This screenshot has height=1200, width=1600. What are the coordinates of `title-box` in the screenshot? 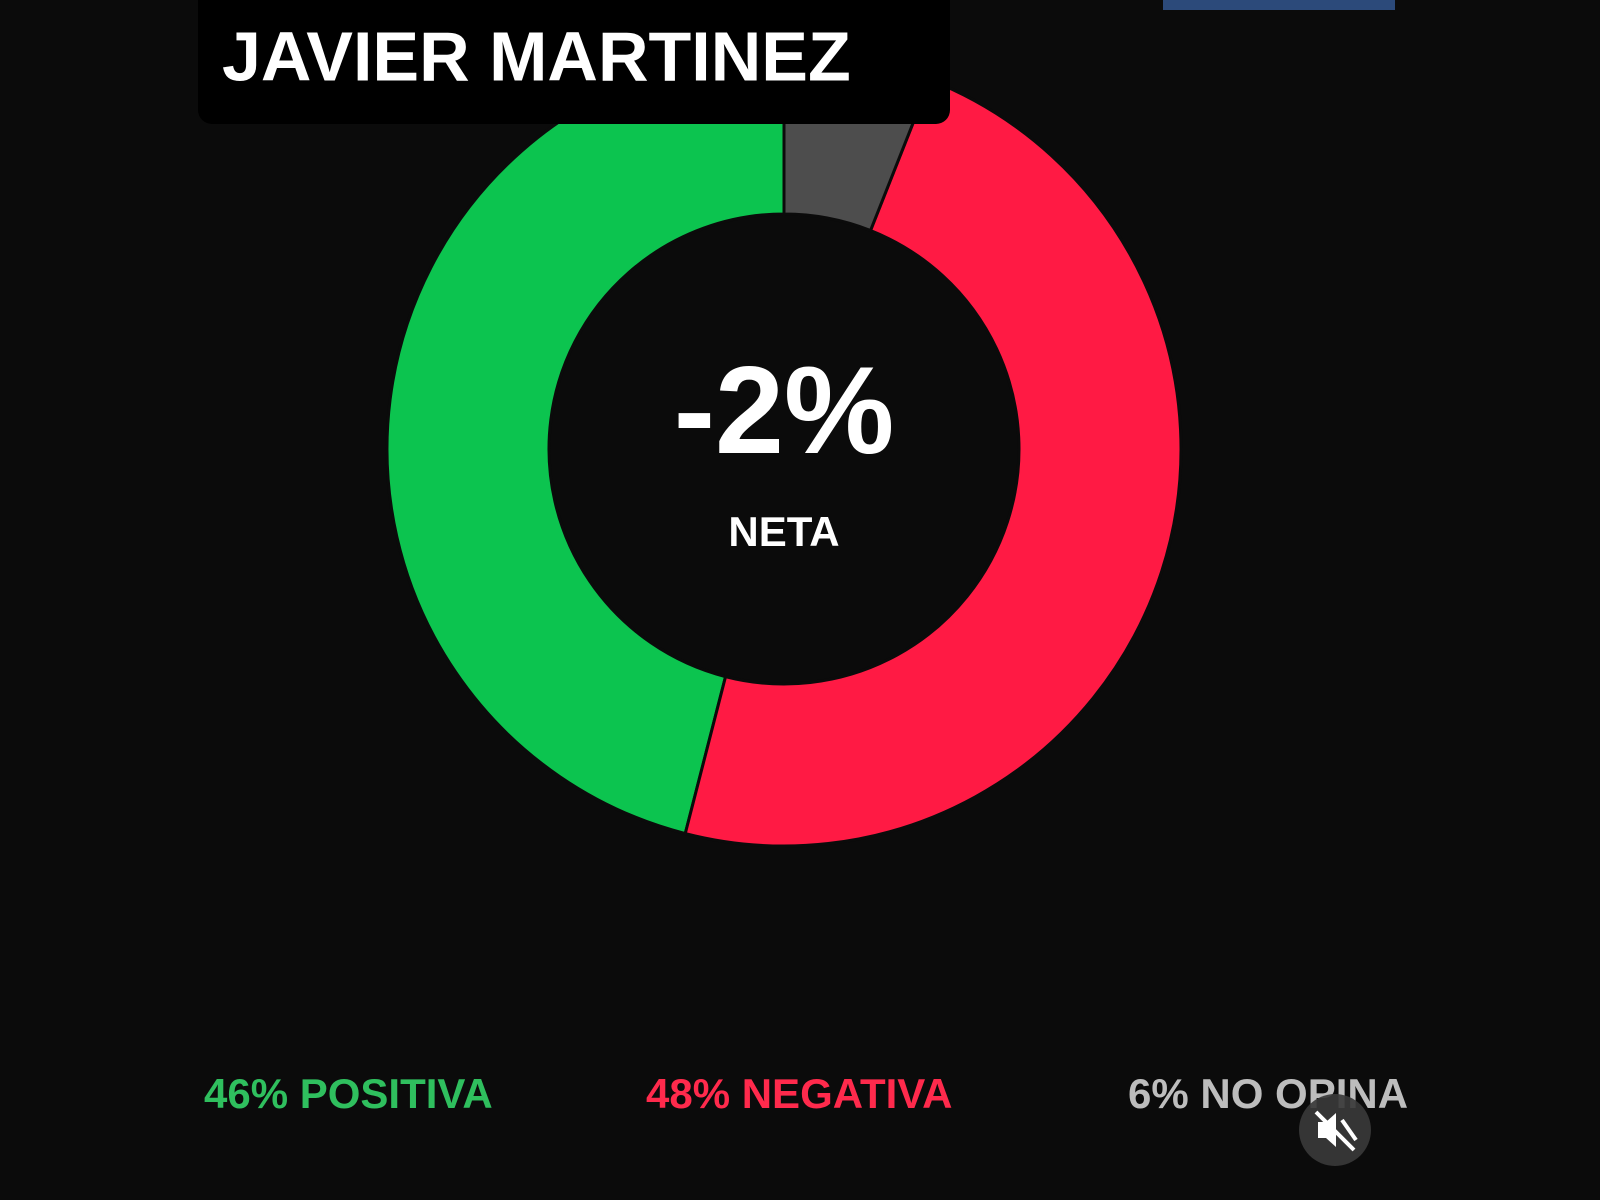 It's located at (574, 62).